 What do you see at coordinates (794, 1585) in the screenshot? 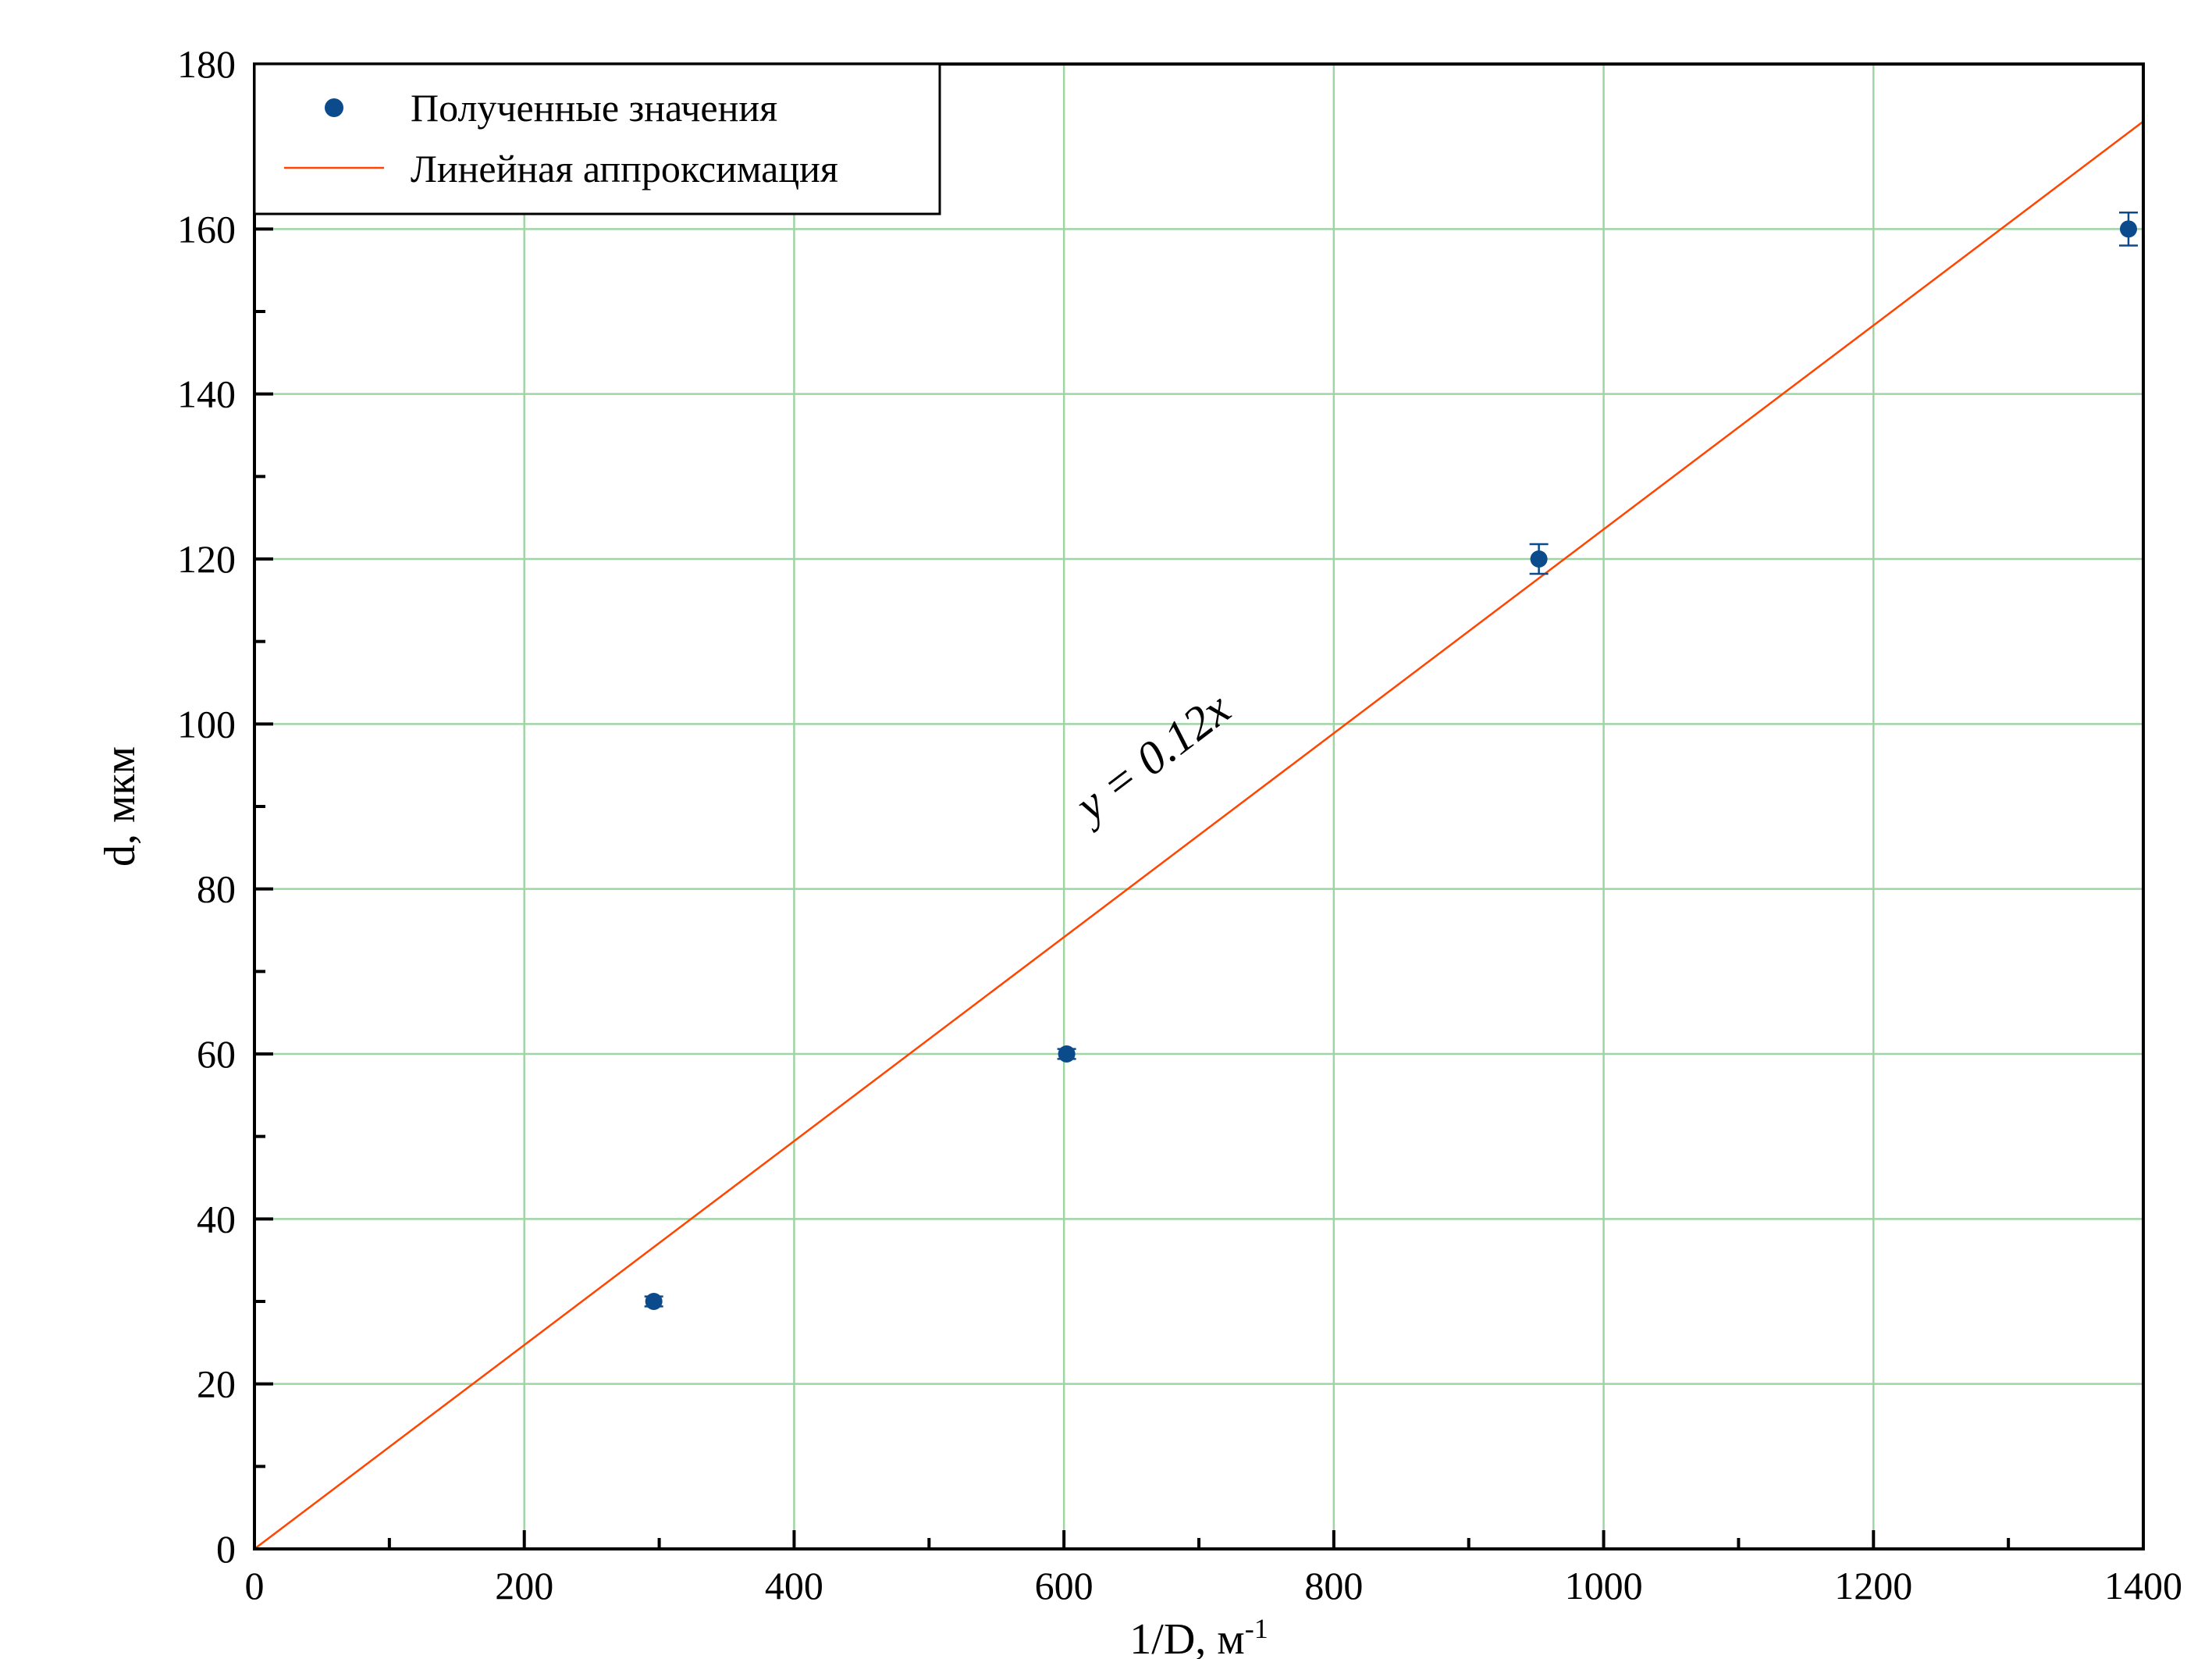
I see `x-tick-label-400: 400` at bounding box center [794, 1585].